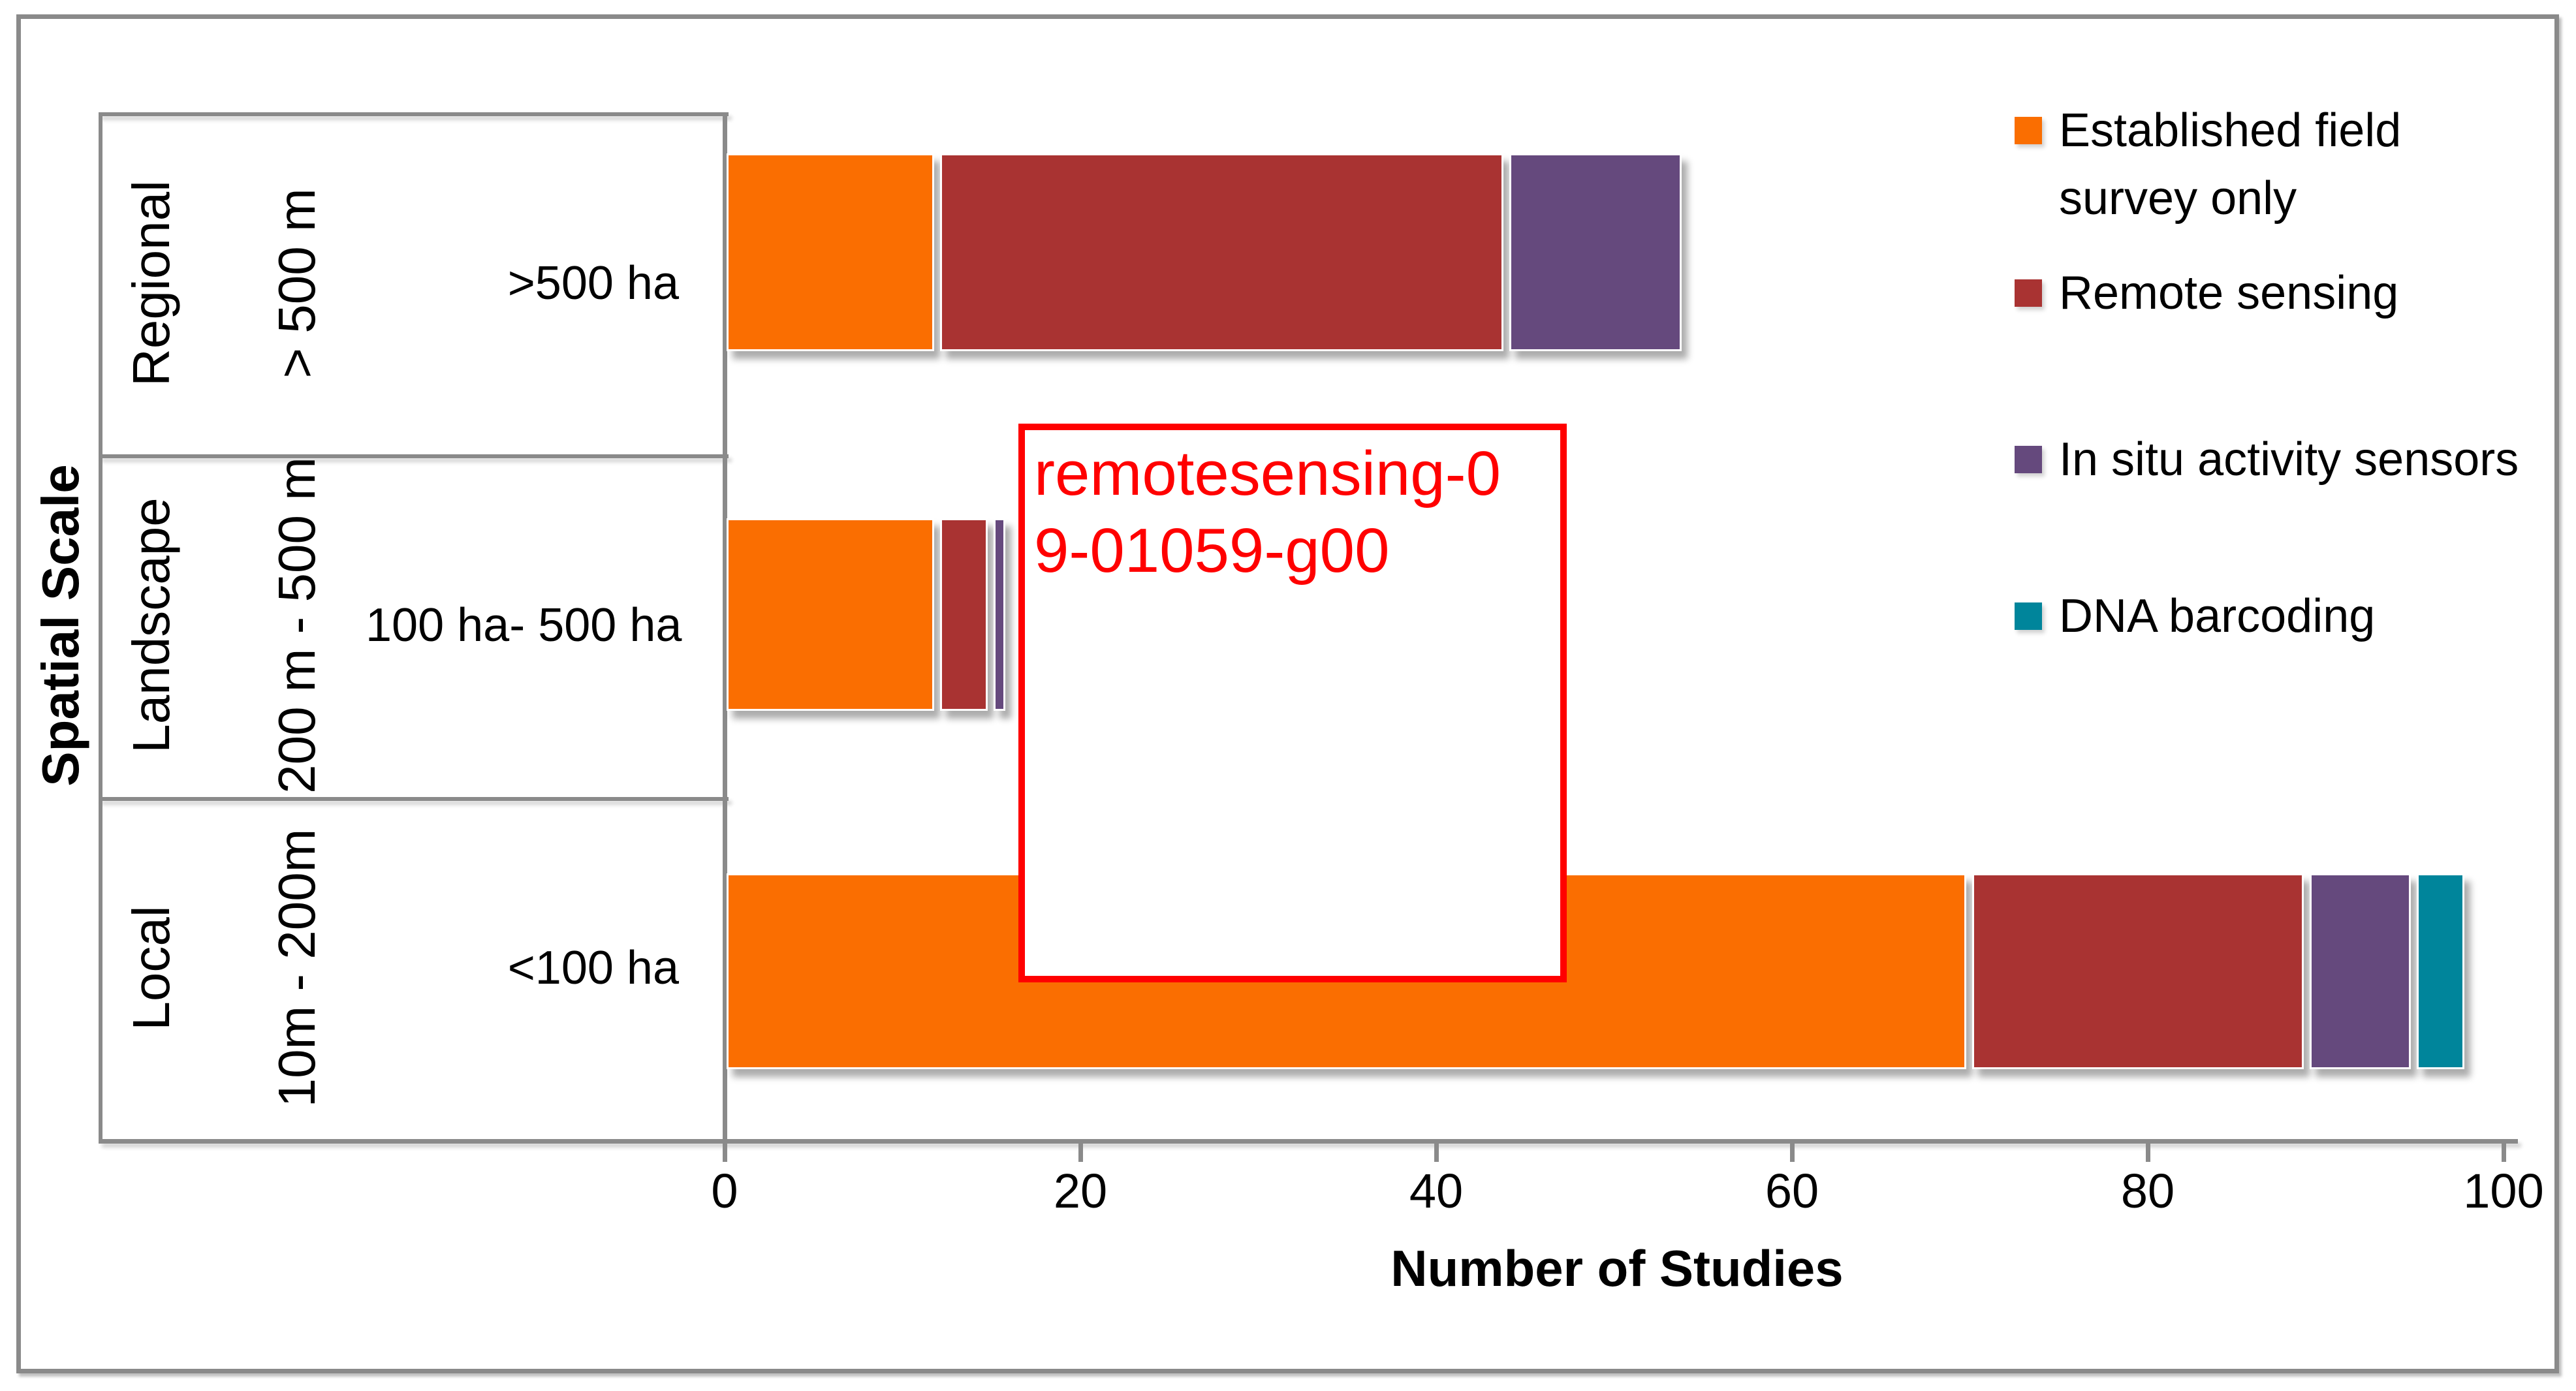  I want to click on row-label-range-landscape: 200 m - 500 m, so click(297, 625).